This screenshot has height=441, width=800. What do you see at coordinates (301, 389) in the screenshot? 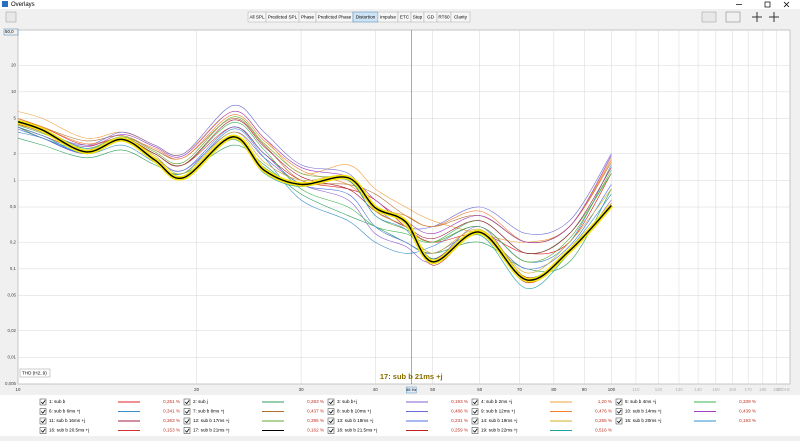
I see `x-tick-label: 30` at bounding box center [301, 389].